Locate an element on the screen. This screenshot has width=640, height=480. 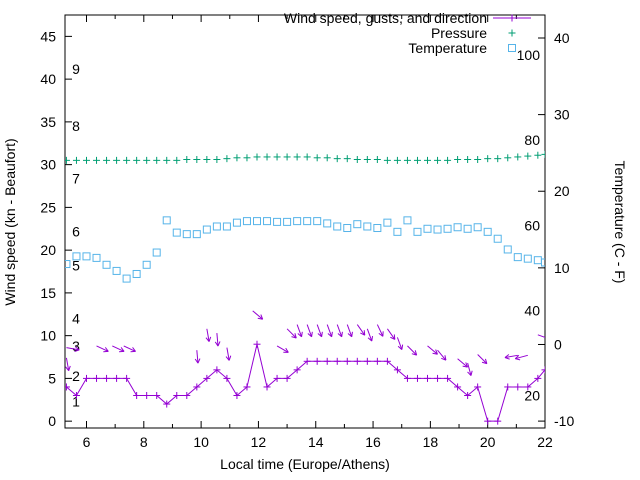
fahrenheit-scale-label: 100 is located at coordinates (529, 55).